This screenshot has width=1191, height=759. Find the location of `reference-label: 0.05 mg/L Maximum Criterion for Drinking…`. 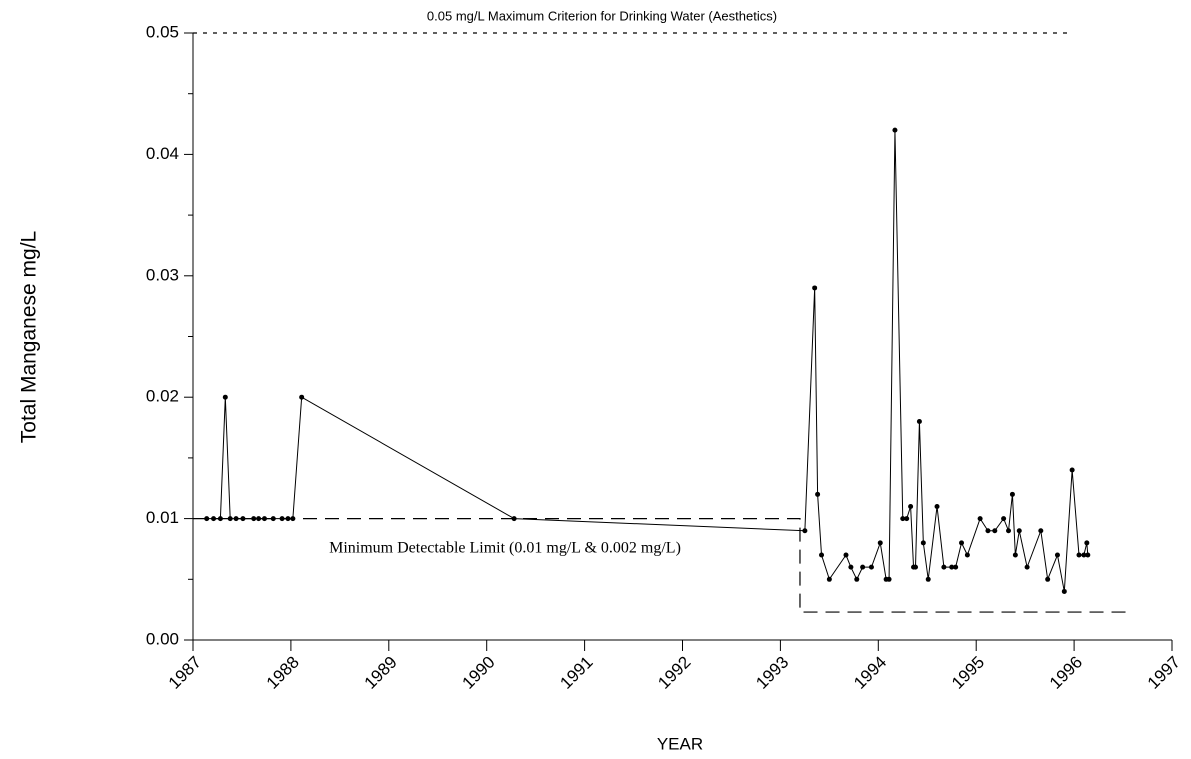

reference-label: 0.05 mg/L Maximum Criterion for Drinking… is located at coordinates (602, 15).